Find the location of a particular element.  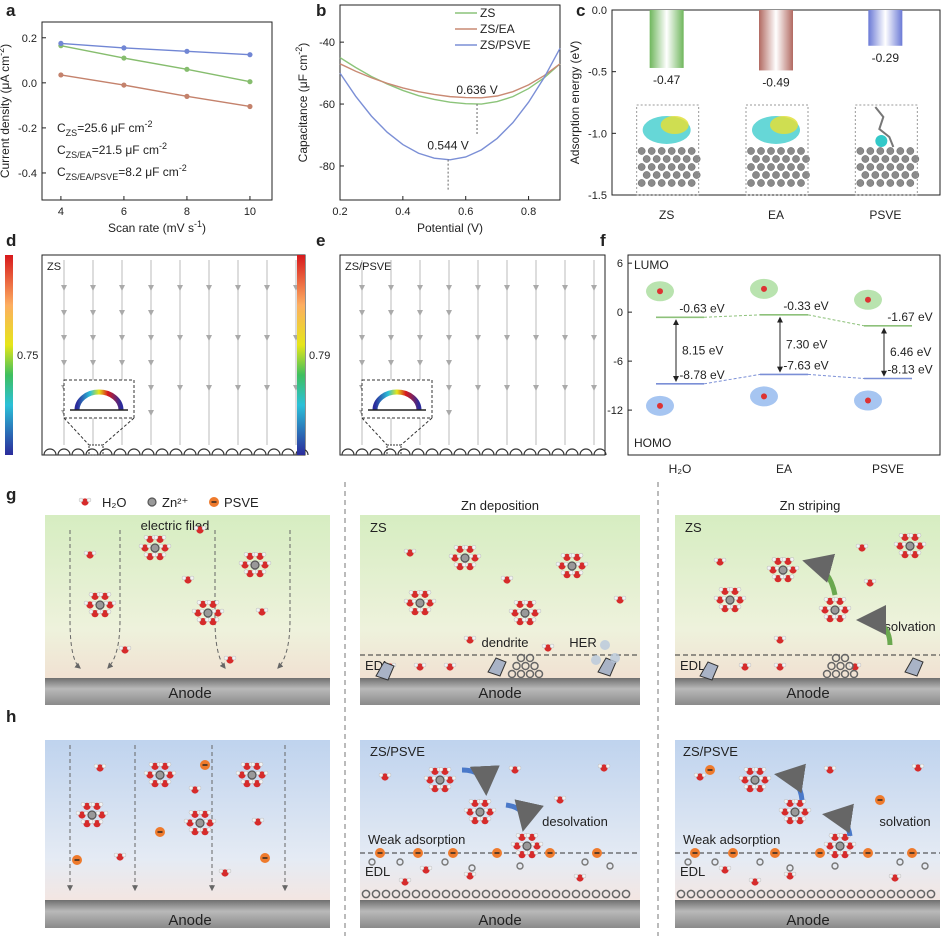

electrolyte-bg is located at coordinates (500, 820).